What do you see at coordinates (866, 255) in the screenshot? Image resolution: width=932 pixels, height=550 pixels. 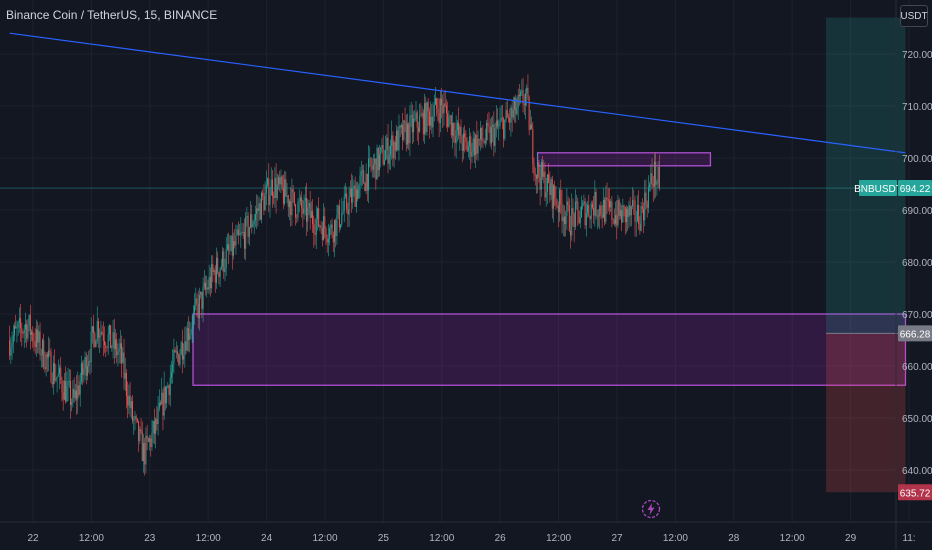 I see `long-position-tool` at bounding box center [866, 255].